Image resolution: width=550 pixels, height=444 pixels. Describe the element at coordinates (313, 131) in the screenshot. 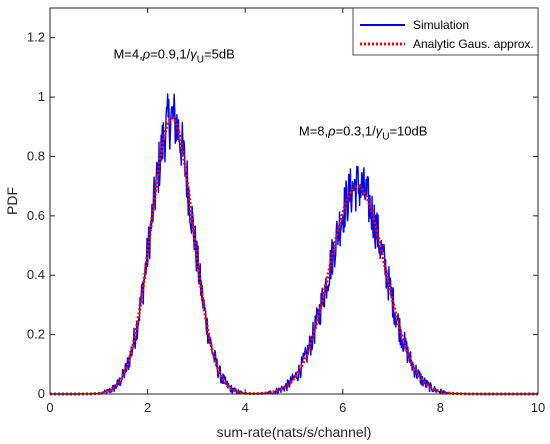

I see `annotation-part-prefix: M=8,` at that location.